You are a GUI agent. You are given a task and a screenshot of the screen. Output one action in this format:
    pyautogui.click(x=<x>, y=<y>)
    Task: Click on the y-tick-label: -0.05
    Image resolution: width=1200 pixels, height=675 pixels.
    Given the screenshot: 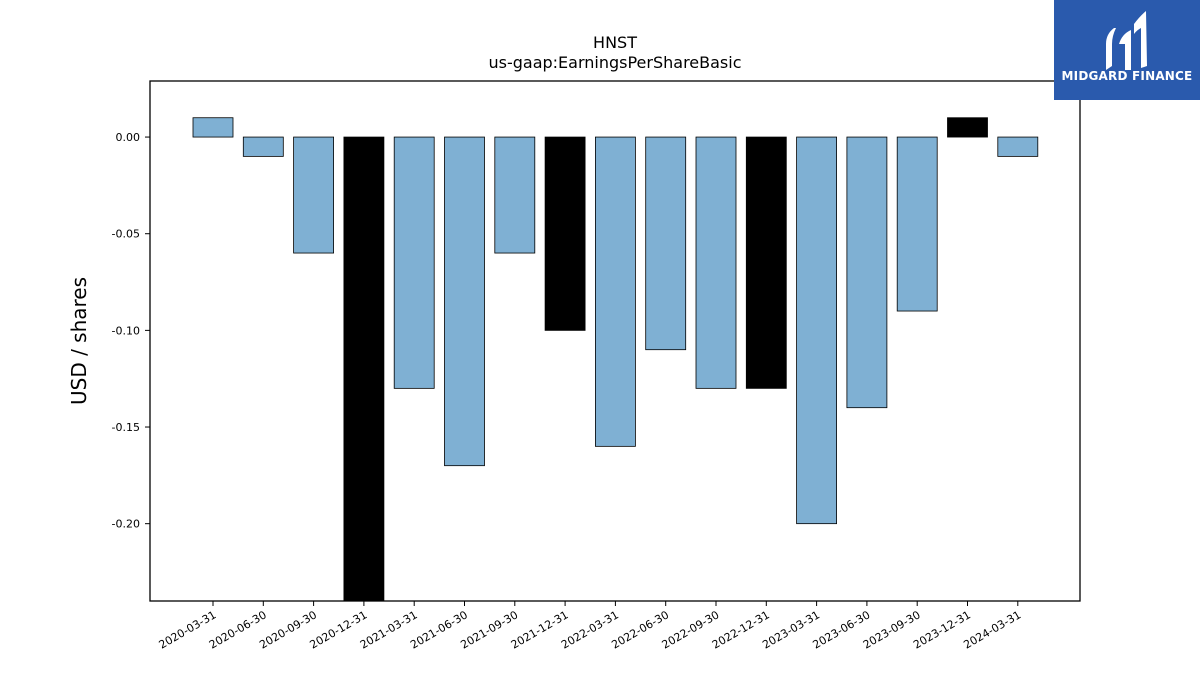 What is the action you would take?
    pyautogui.click(x=126, y=234)
    